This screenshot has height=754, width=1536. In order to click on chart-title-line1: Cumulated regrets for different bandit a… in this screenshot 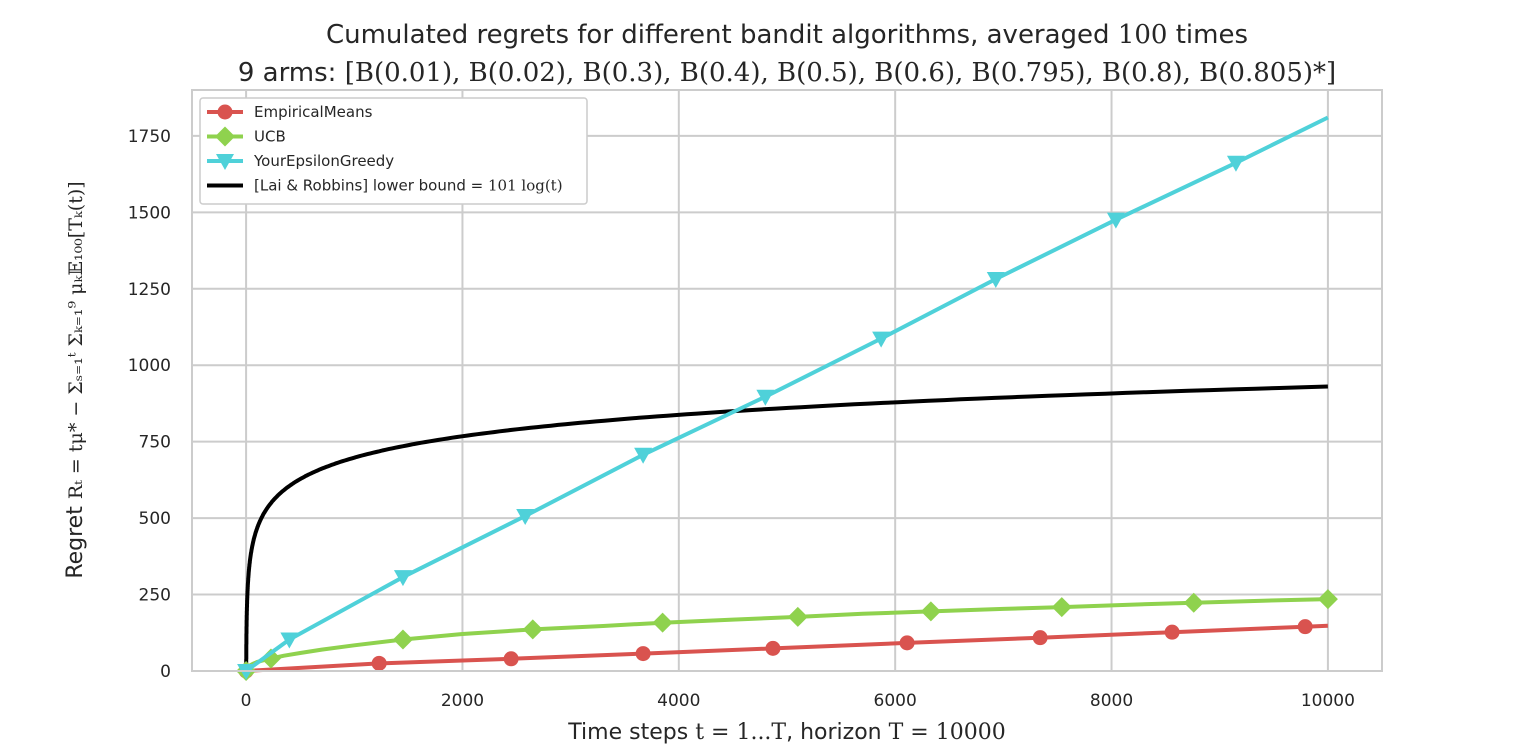, I will do `click(787, 35)`.